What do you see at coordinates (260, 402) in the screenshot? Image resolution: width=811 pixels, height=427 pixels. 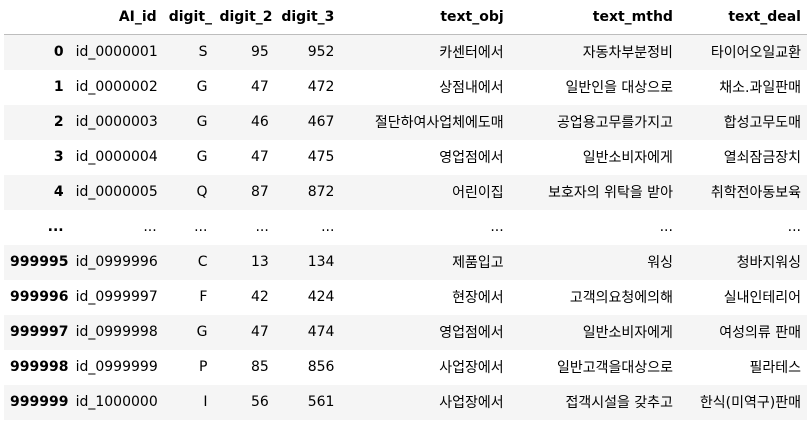 I see `digit-2-cell: 56` at bounding box center [260, 402].